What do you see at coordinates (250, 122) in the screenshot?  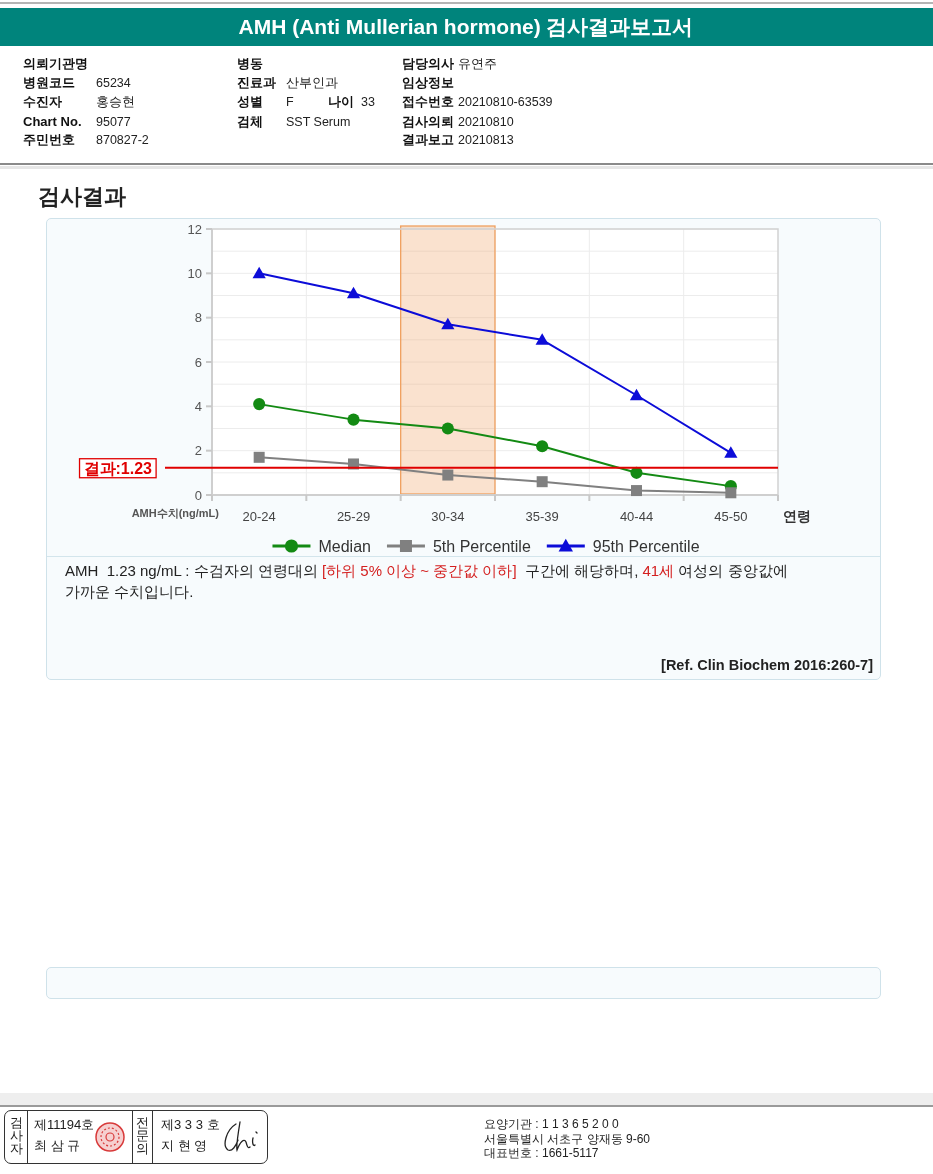 I see `annotation: 검체` at bounding box center [250, 122].